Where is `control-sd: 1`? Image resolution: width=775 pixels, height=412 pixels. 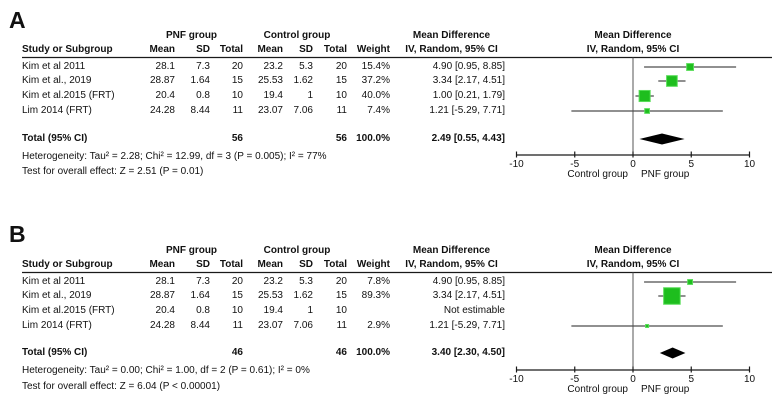 control-sd: 1 is located at coordinates (310, 310).